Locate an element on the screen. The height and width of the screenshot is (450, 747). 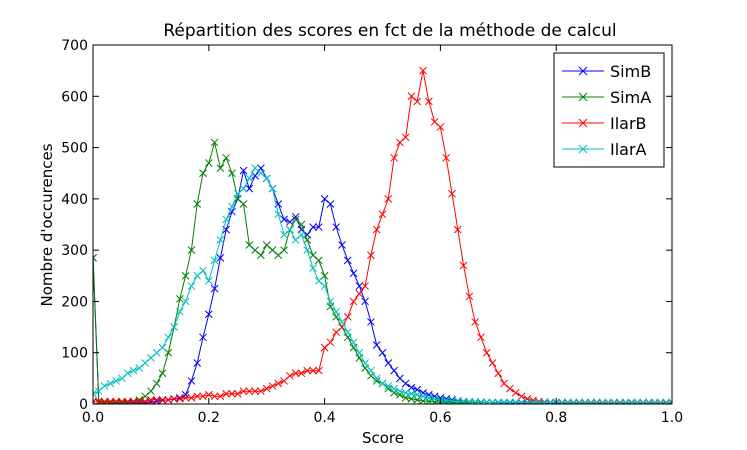
y-tick-label: 100 is located at coordinates (74, 354).